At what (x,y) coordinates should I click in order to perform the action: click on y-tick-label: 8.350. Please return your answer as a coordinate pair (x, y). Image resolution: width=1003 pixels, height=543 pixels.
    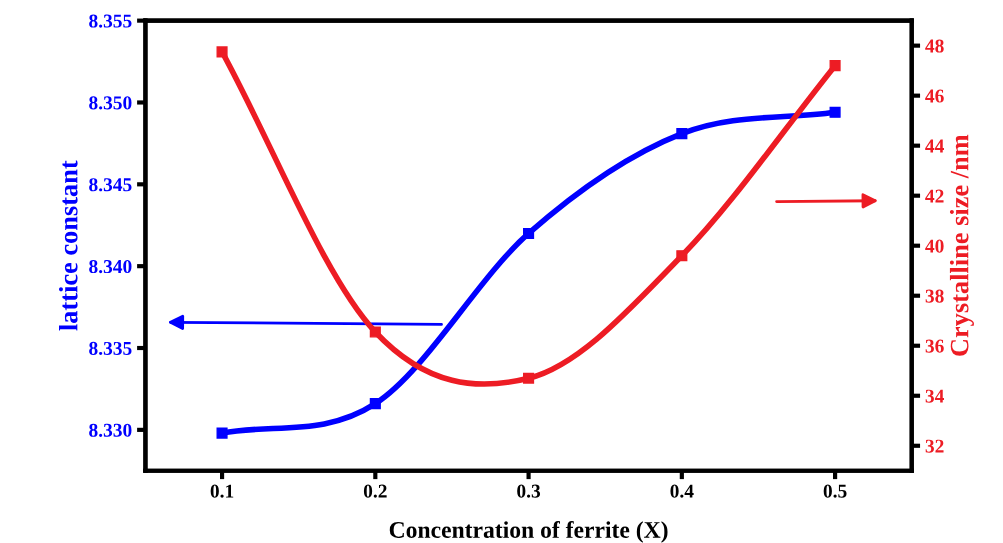
    Looking at the image, I should click on (110, 103).